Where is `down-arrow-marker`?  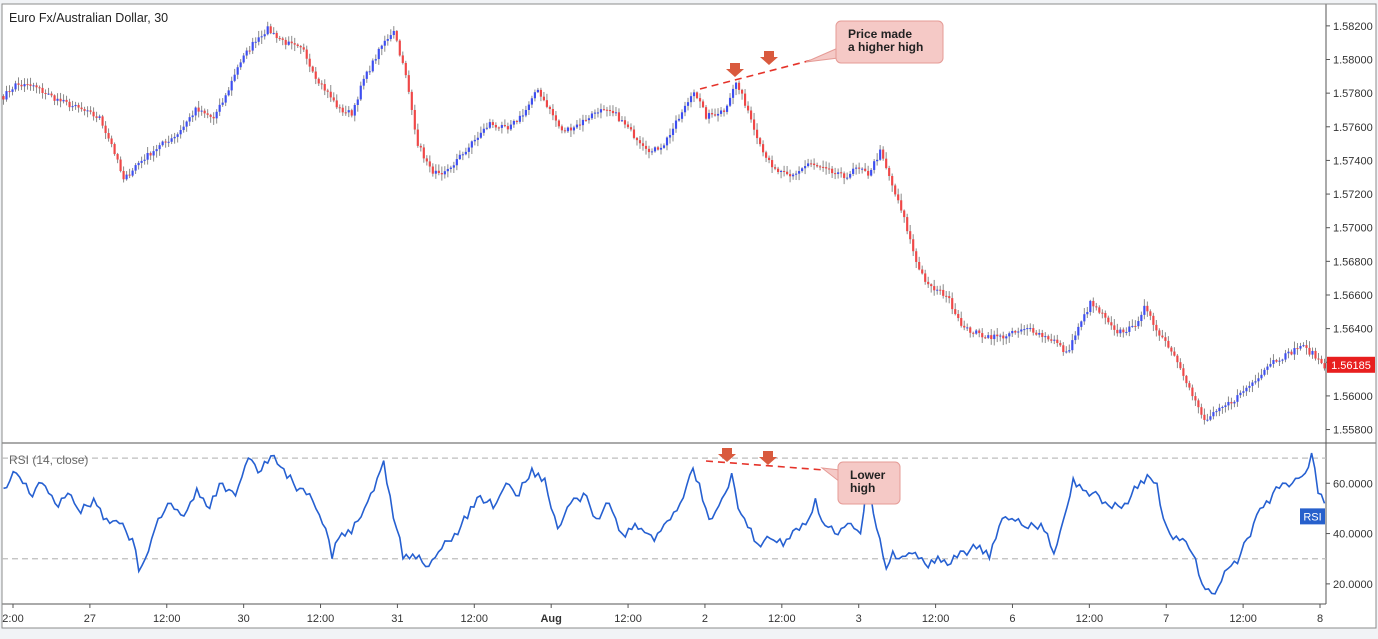
down-arrow-marker is located at coordinates (768, 458).